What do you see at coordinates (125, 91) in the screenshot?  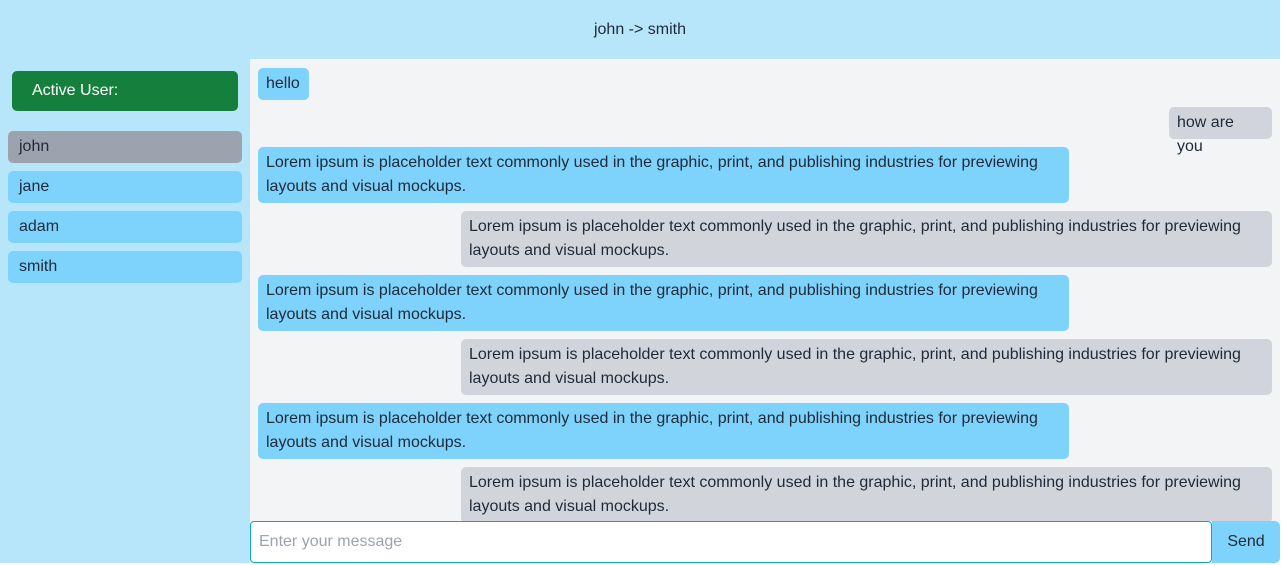 I see `active-user-banner: Active User:` at bounding box center [125, 91].